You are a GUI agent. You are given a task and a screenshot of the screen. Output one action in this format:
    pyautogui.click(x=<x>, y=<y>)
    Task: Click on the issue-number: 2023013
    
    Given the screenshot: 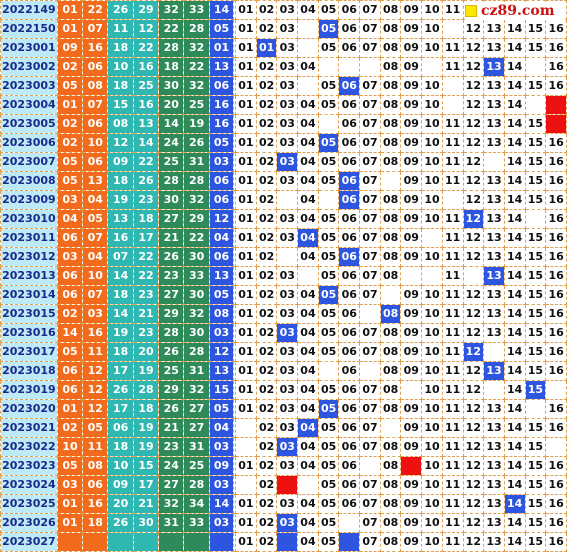 What is the action you would take?
    pyautogui.click(x=29, y=276)
    